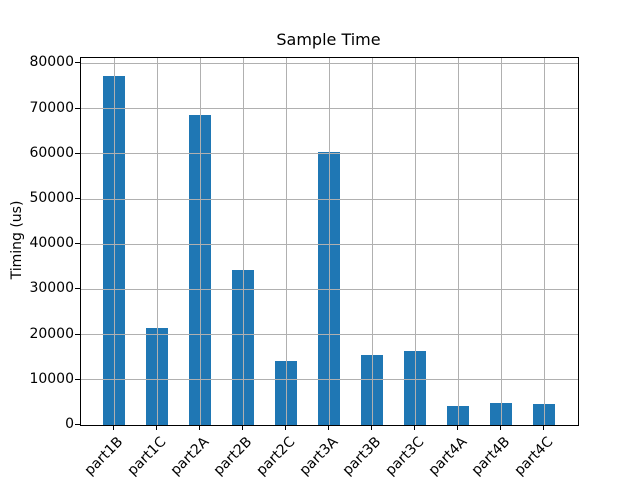 Image resolution: width=640 pixels, height=480 pixels. Describe the element at coordinates (51, 378) in the screenshot. I see `y-tick-label: 10000` at that location.